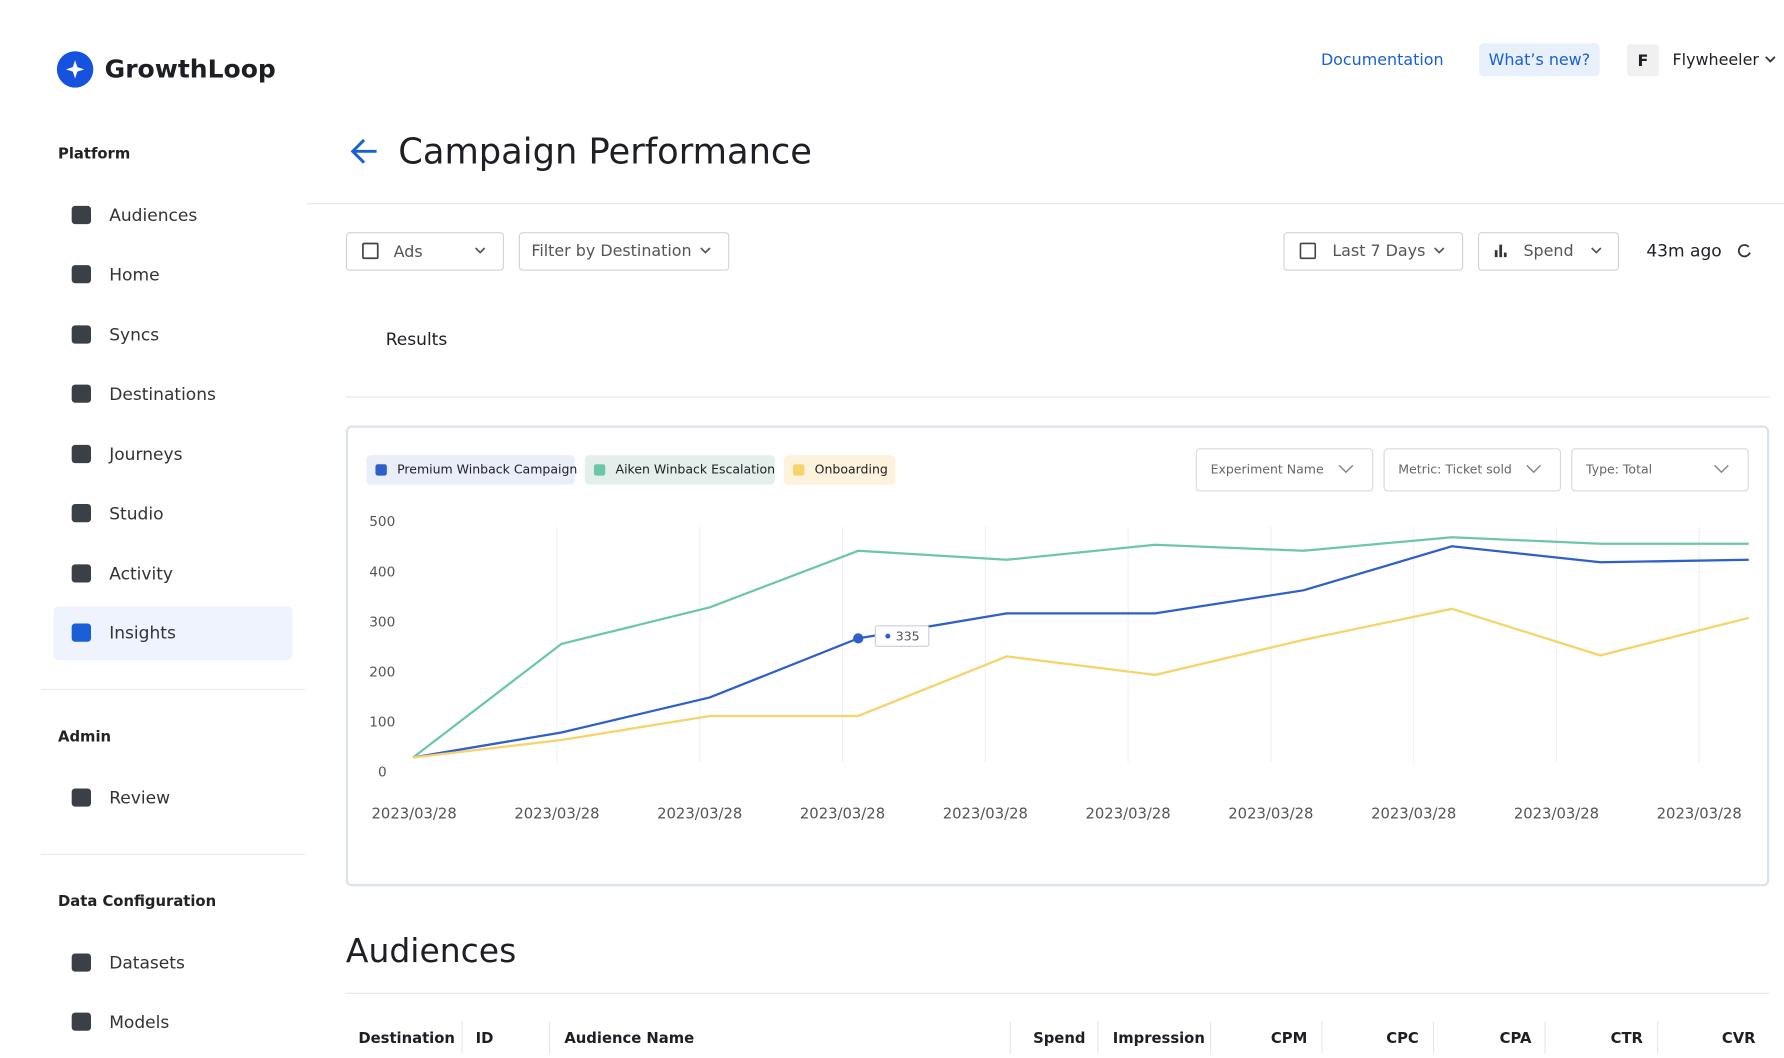 This screenshot has height=1058, width=1784. What do you see at coordinates (408, 251) in the screenshot?
I see `ads-text: Ads` at bounding box center [408, 251].